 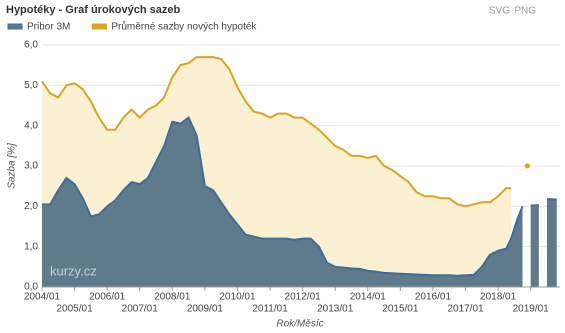 What do you see at coordinates (31, 246) in the screenshot?
I see `y-tick-label: 1,0` at bounding box center [31, 246].